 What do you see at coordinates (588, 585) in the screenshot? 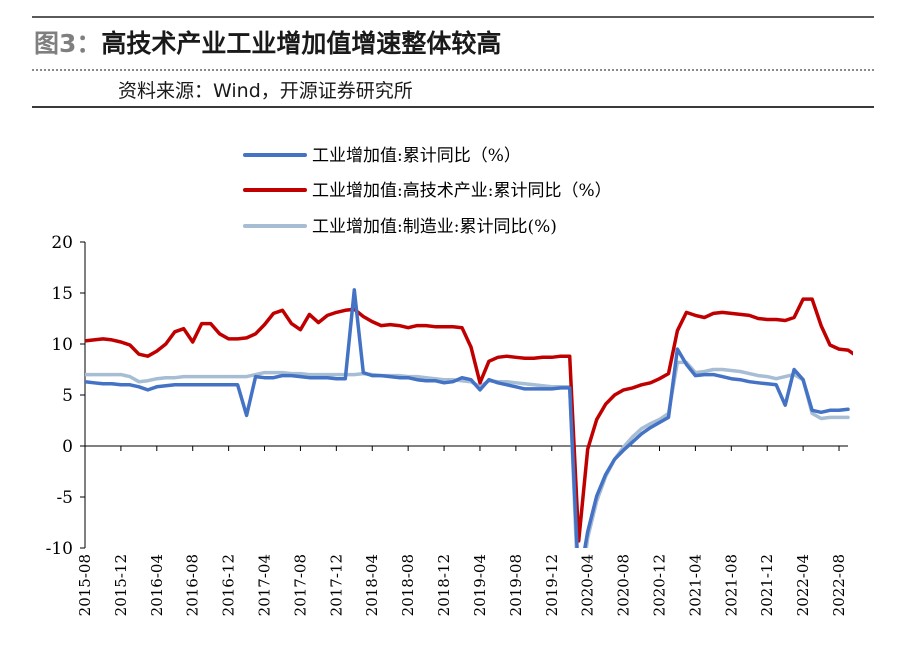
I see `x-tick-label: 2020-04` at bounding box center [588, 585].